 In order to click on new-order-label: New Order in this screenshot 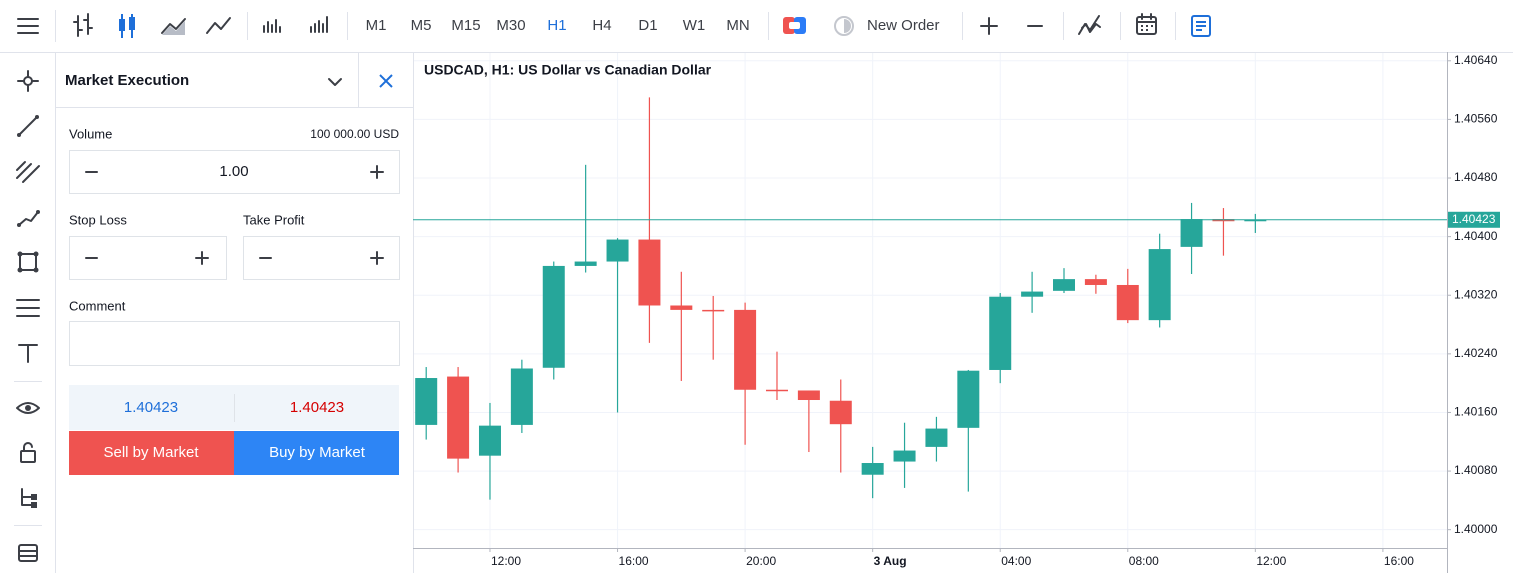, I will do `click(903, 25)`.